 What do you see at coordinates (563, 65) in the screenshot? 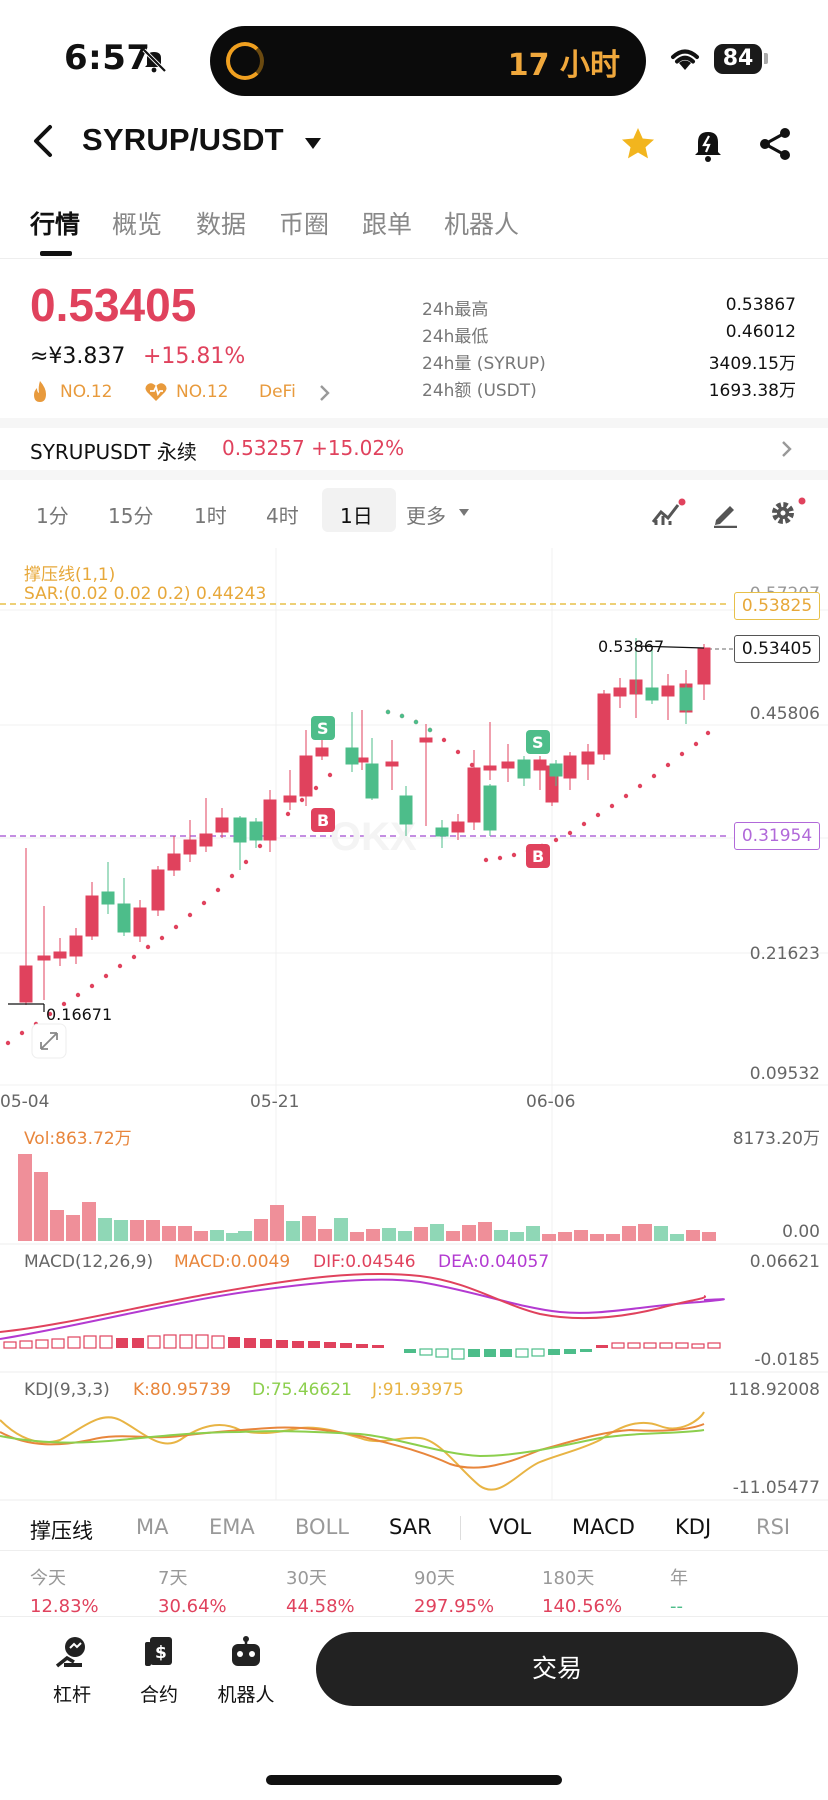
I see `activity-timer: 17 小时` at bounding box center [563, 65].